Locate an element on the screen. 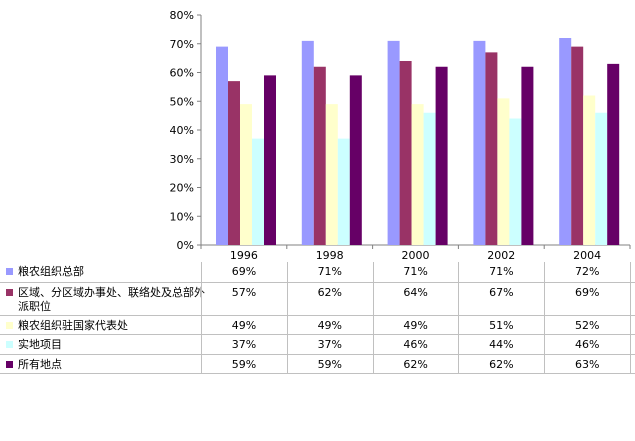 The height and width of the screenshot is (441, 635). x-tick-label: 2000 is located at coordinates (416, 255).